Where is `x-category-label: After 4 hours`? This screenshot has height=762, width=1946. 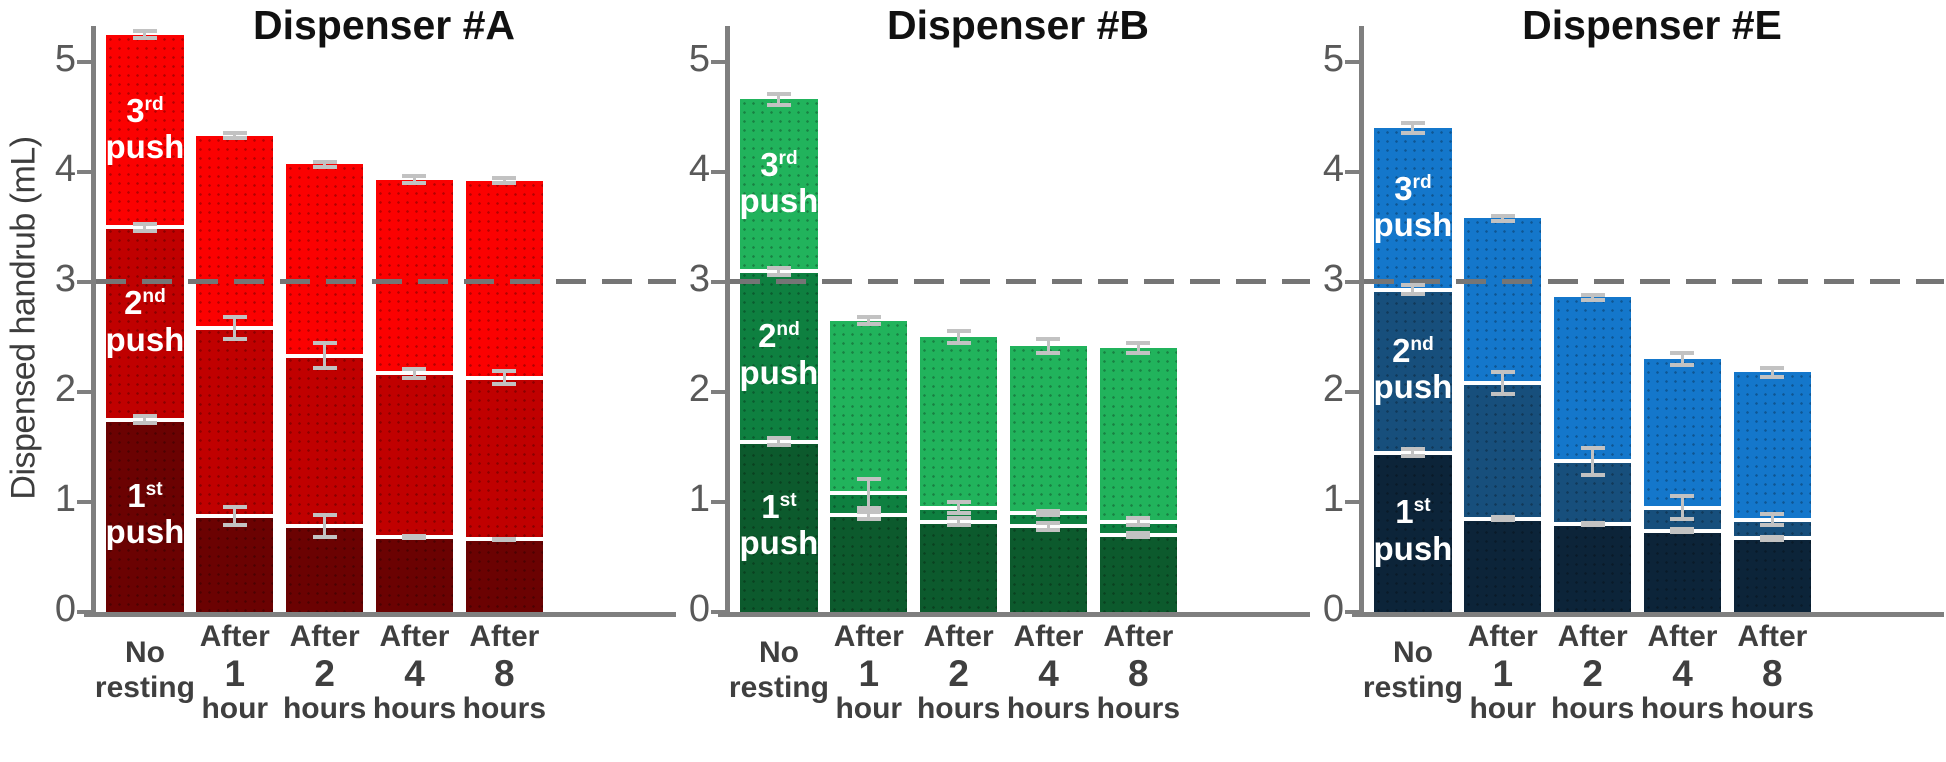 x-category-label: After 4 hours is located at coordinates (1048, 673).